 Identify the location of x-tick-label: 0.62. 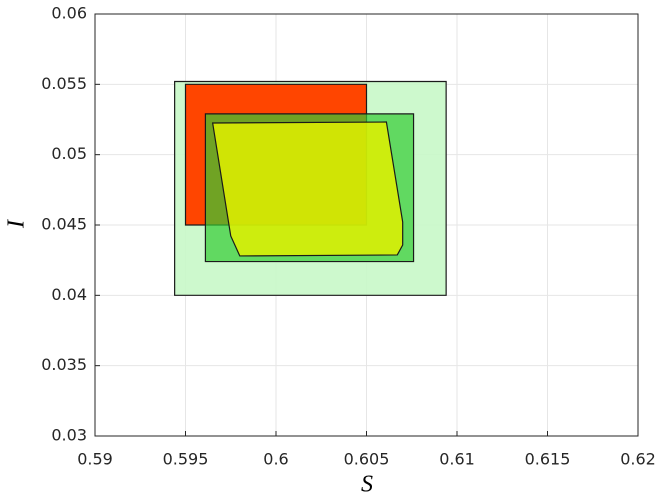
(638, 459).